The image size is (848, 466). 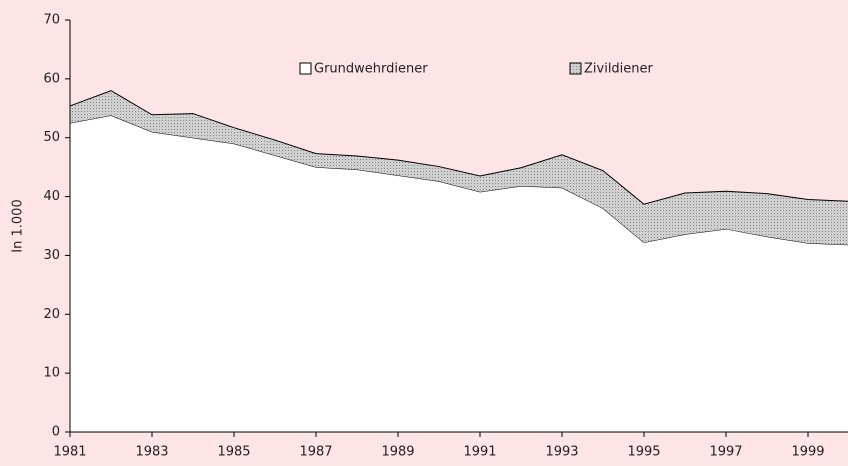 What do you see at coordinates (371, 69) in the screenshot?
I see `legend-label: Grundwehrdiener` at bounding box center [371, 69].